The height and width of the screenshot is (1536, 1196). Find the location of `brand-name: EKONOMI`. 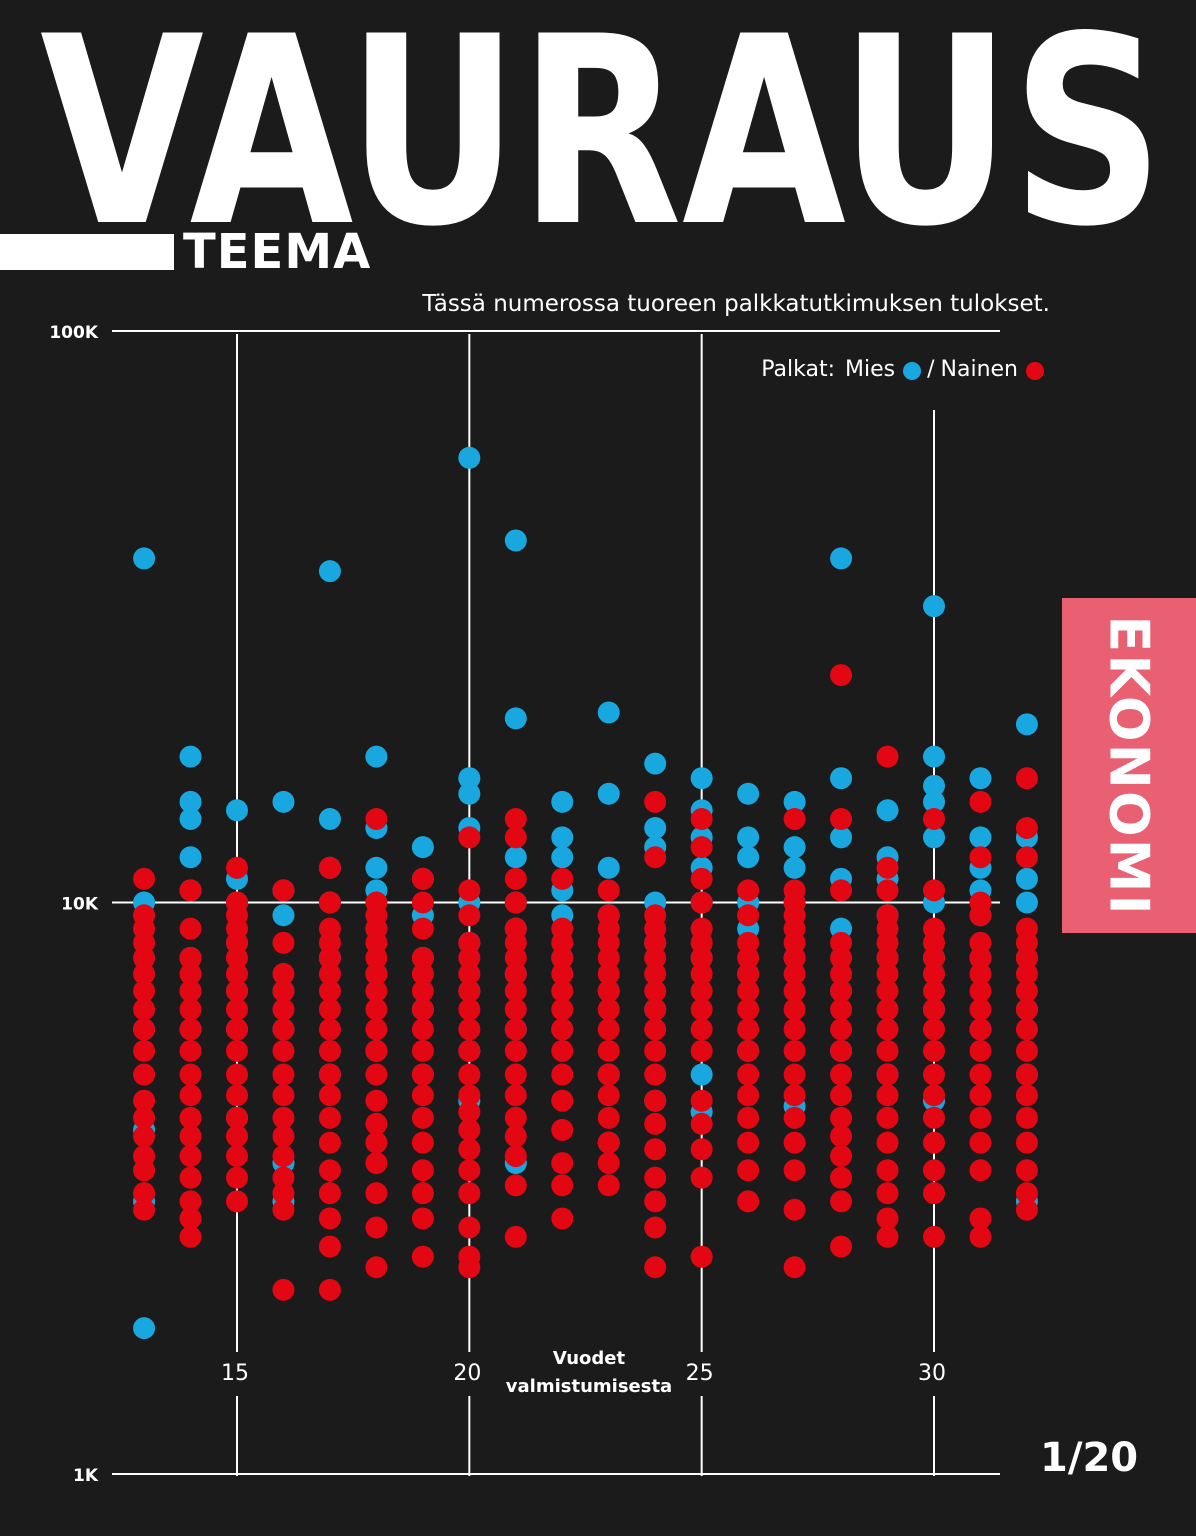

brand-name: EKONOMI is located at coordinates (1129, 765).